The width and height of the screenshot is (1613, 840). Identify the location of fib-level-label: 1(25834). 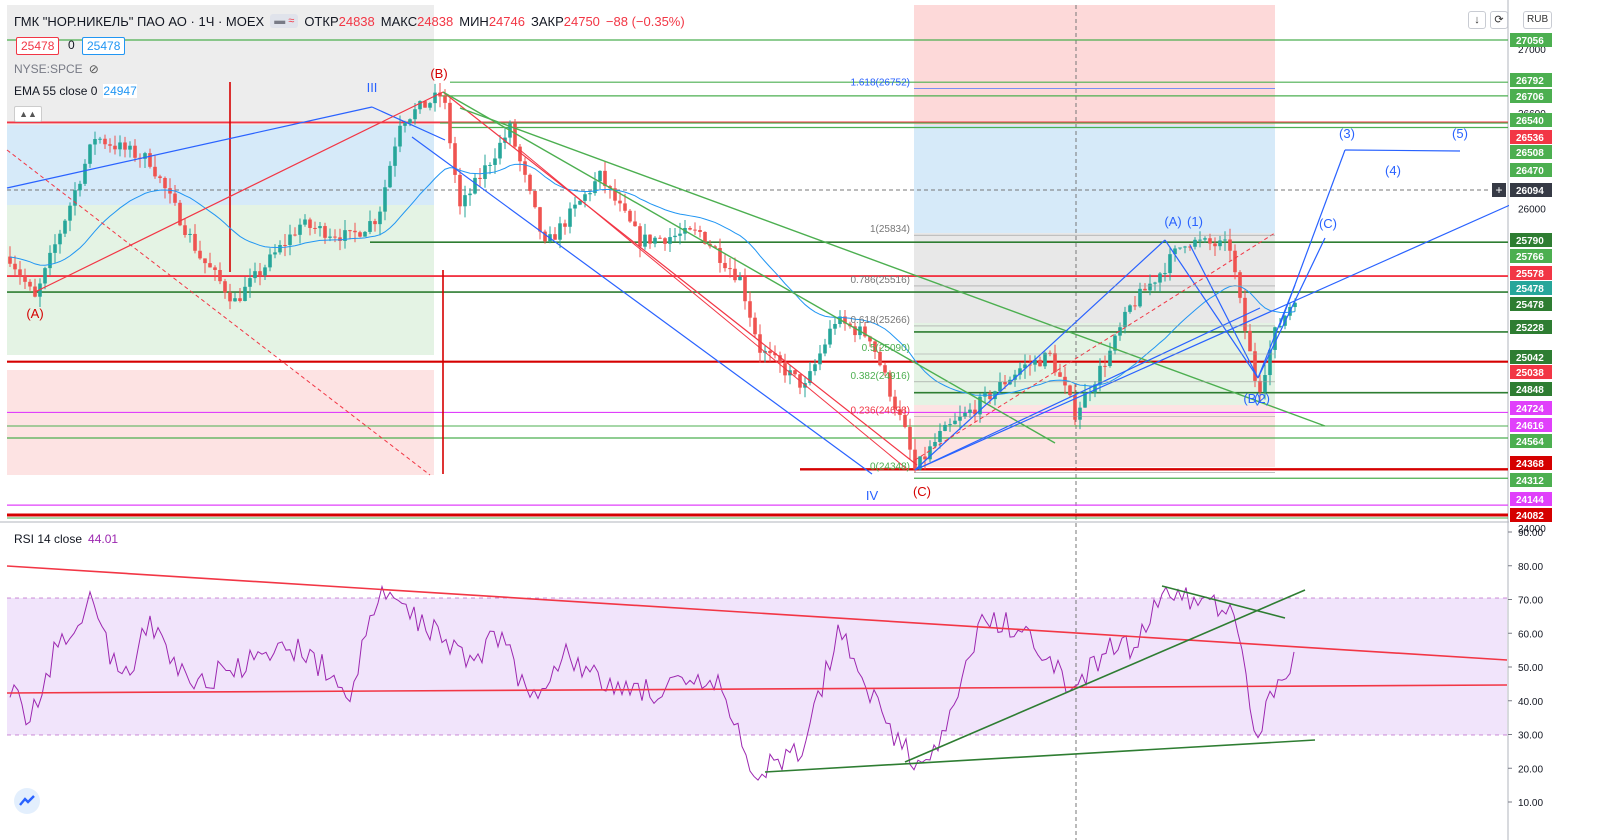
(890, 229).